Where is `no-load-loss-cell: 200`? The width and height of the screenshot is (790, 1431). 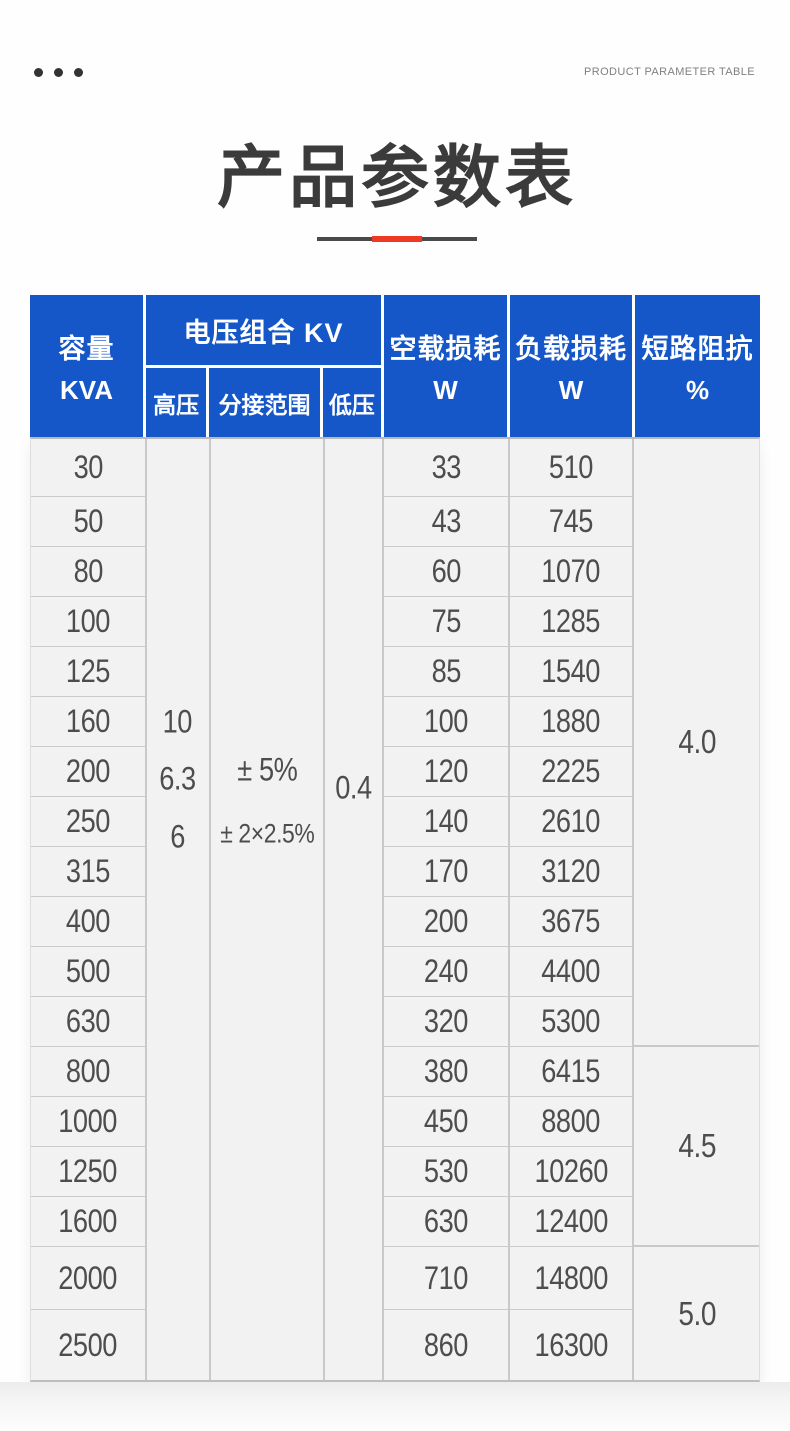 no-load-loss-cell: 200 is located at coordinates (446, 922).